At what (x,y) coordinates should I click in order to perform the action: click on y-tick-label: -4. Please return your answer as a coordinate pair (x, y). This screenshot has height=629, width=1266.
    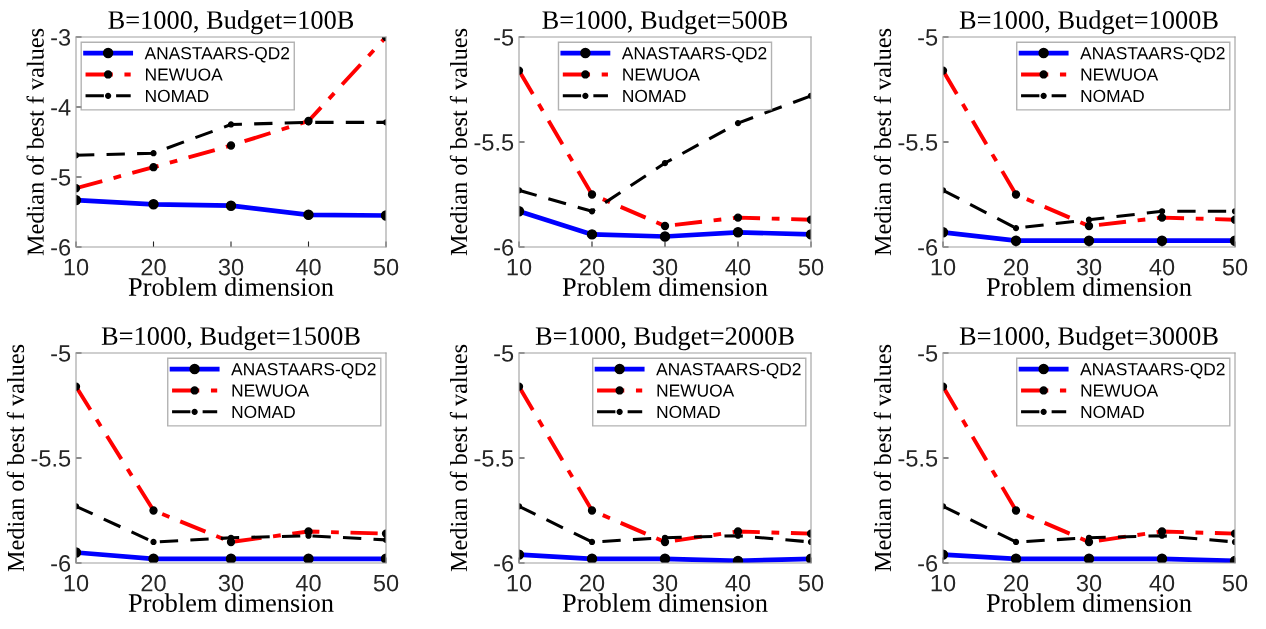
    Looking at the image, I should click on (61, 107).